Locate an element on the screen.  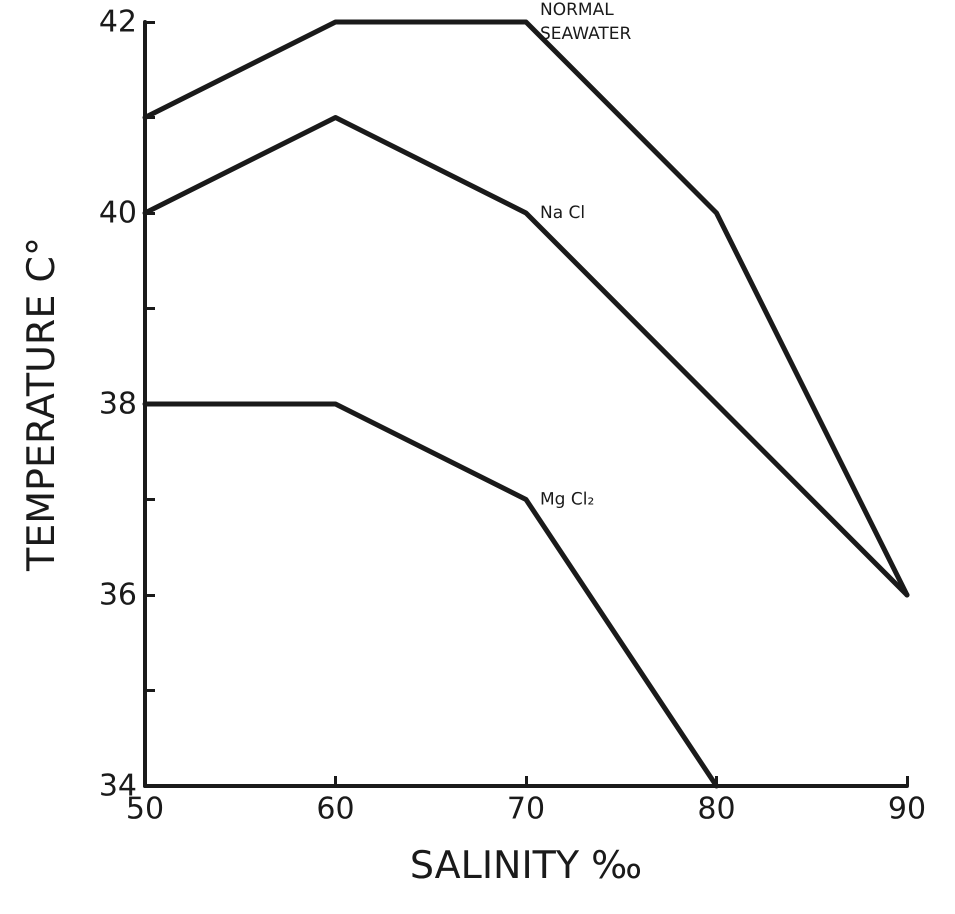
x-axis-title: SALINITY ‰ is located at coordinates (526, 865).